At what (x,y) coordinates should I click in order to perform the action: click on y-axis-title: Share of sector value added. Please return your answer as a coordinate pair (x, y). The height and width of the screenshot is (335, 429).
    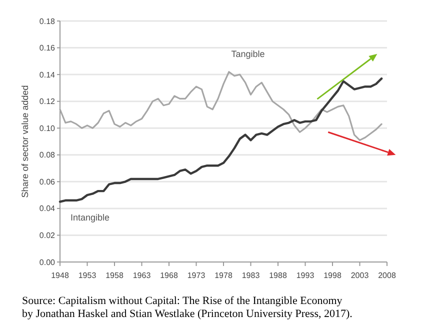
    Looking at the image, I should click on (25, 141).